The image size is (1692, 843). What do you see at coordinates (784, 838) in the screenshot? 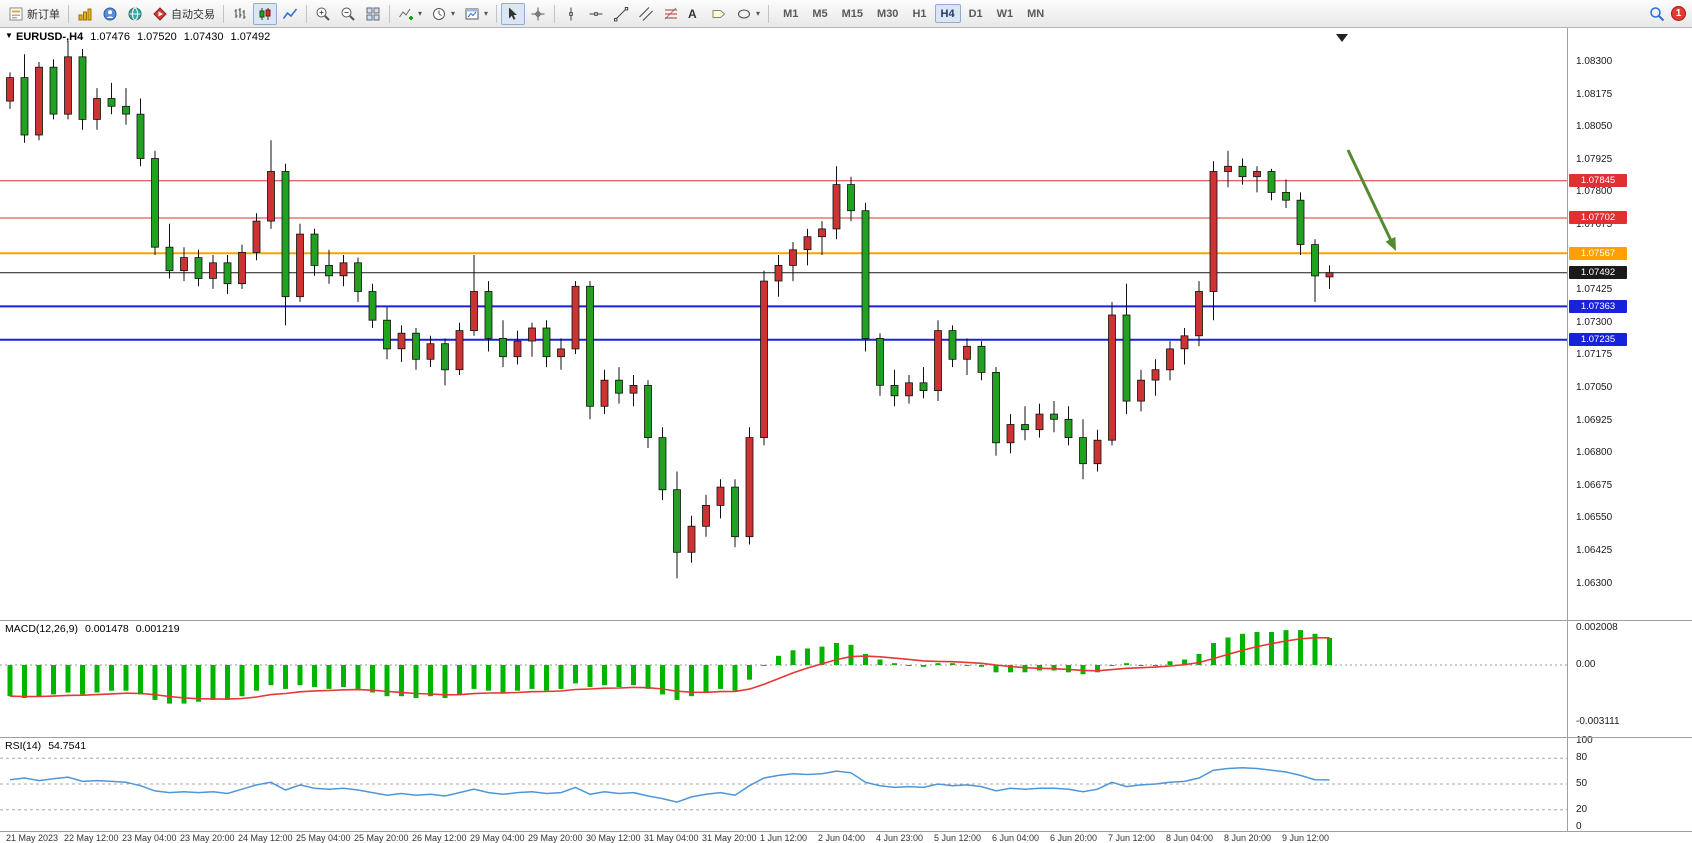
I see `time-label: 1 Jun 12:00` at bounding box center [784, 838].